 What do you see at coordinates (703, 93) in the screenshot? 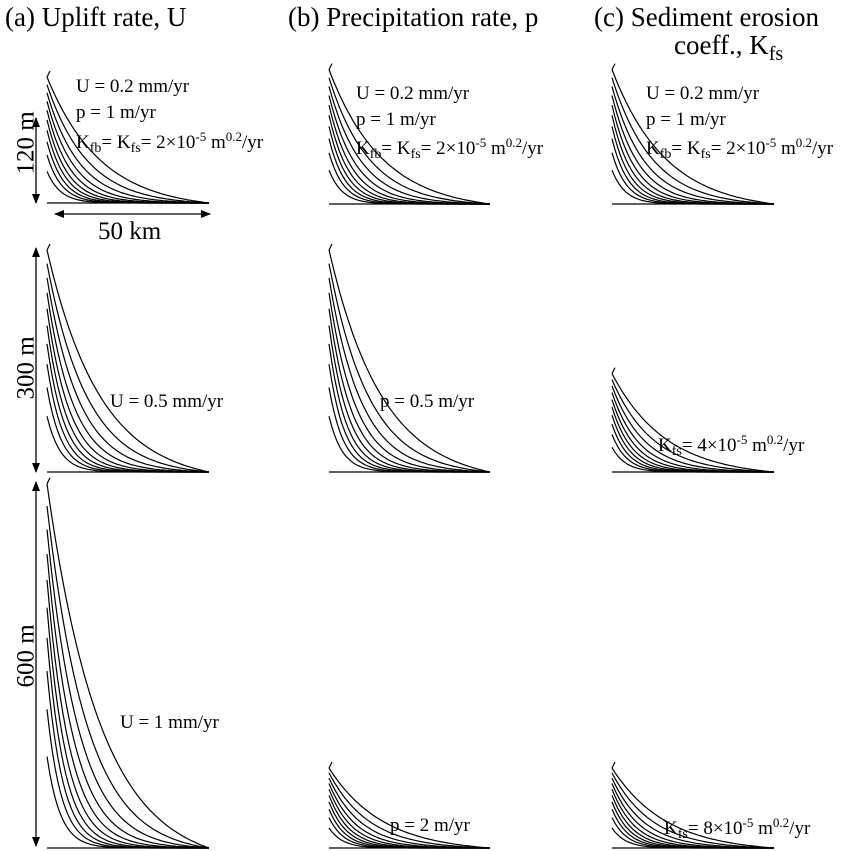
I see `base-u-c: U = 0.2 mm/yr` at bounding box center [703, 93].